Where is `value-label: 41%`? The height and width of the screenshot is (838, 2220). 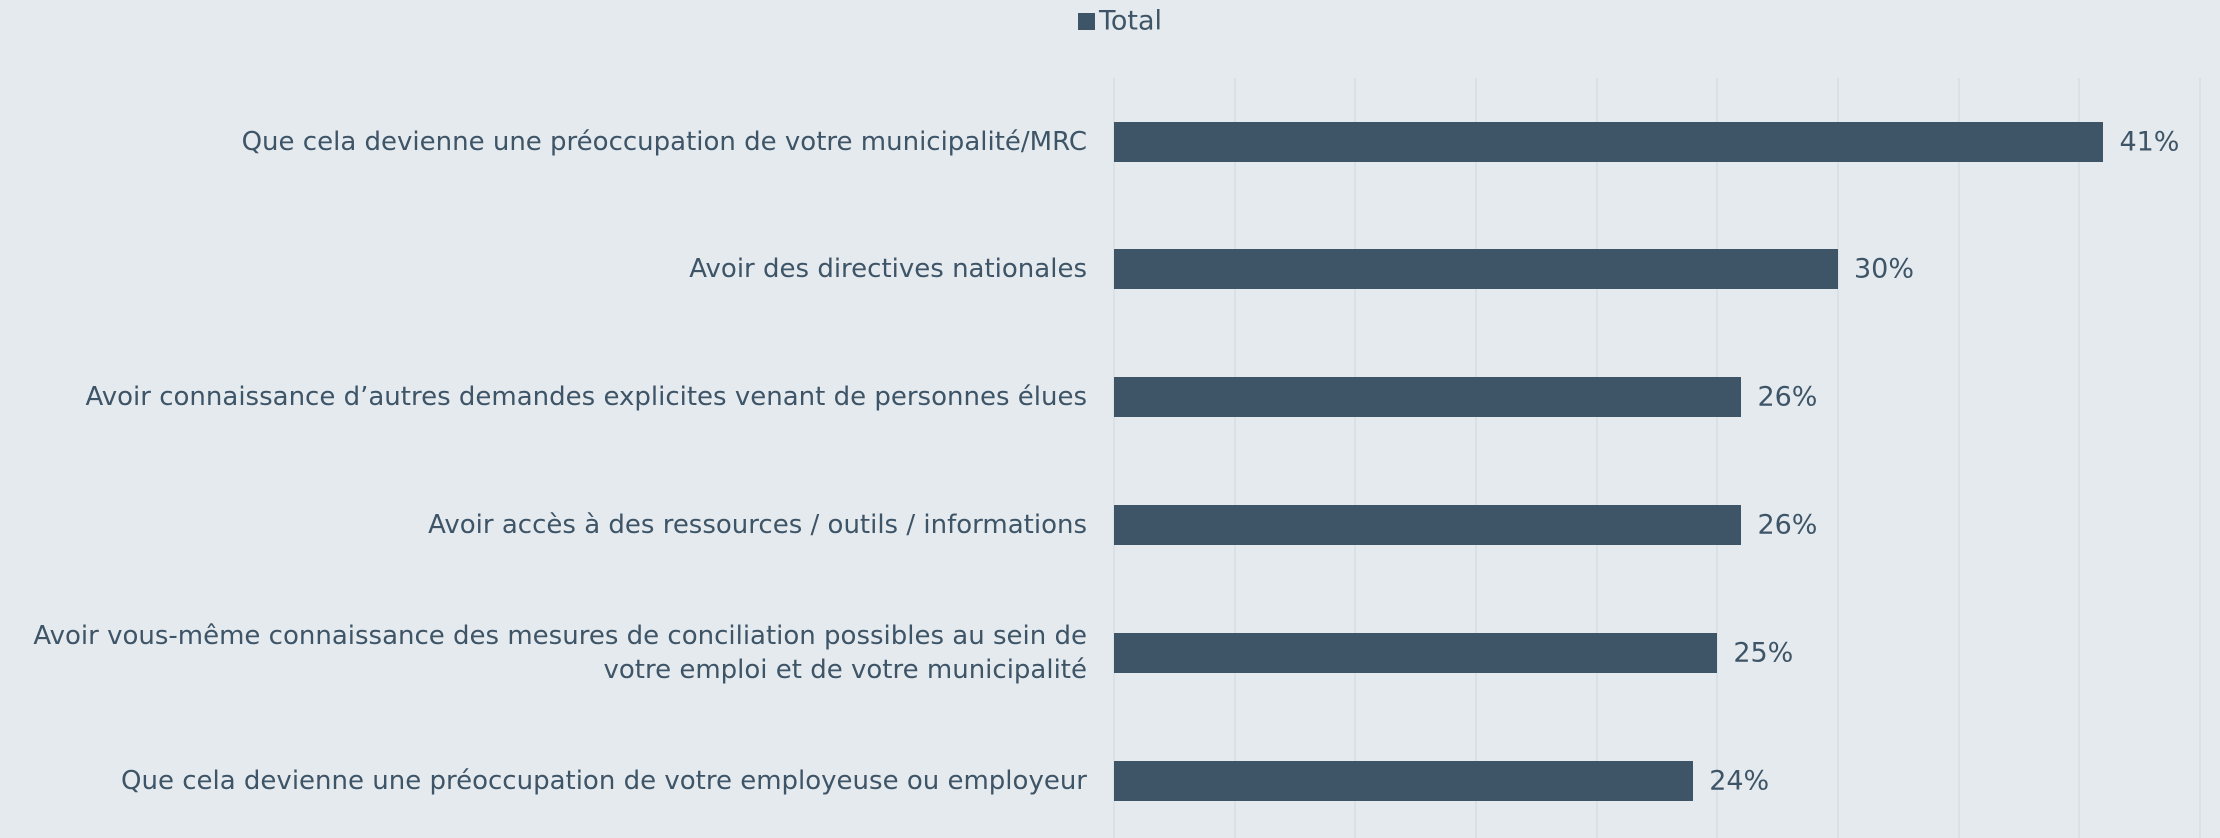 value-label: 41% is located at coordinates (2149, 142).